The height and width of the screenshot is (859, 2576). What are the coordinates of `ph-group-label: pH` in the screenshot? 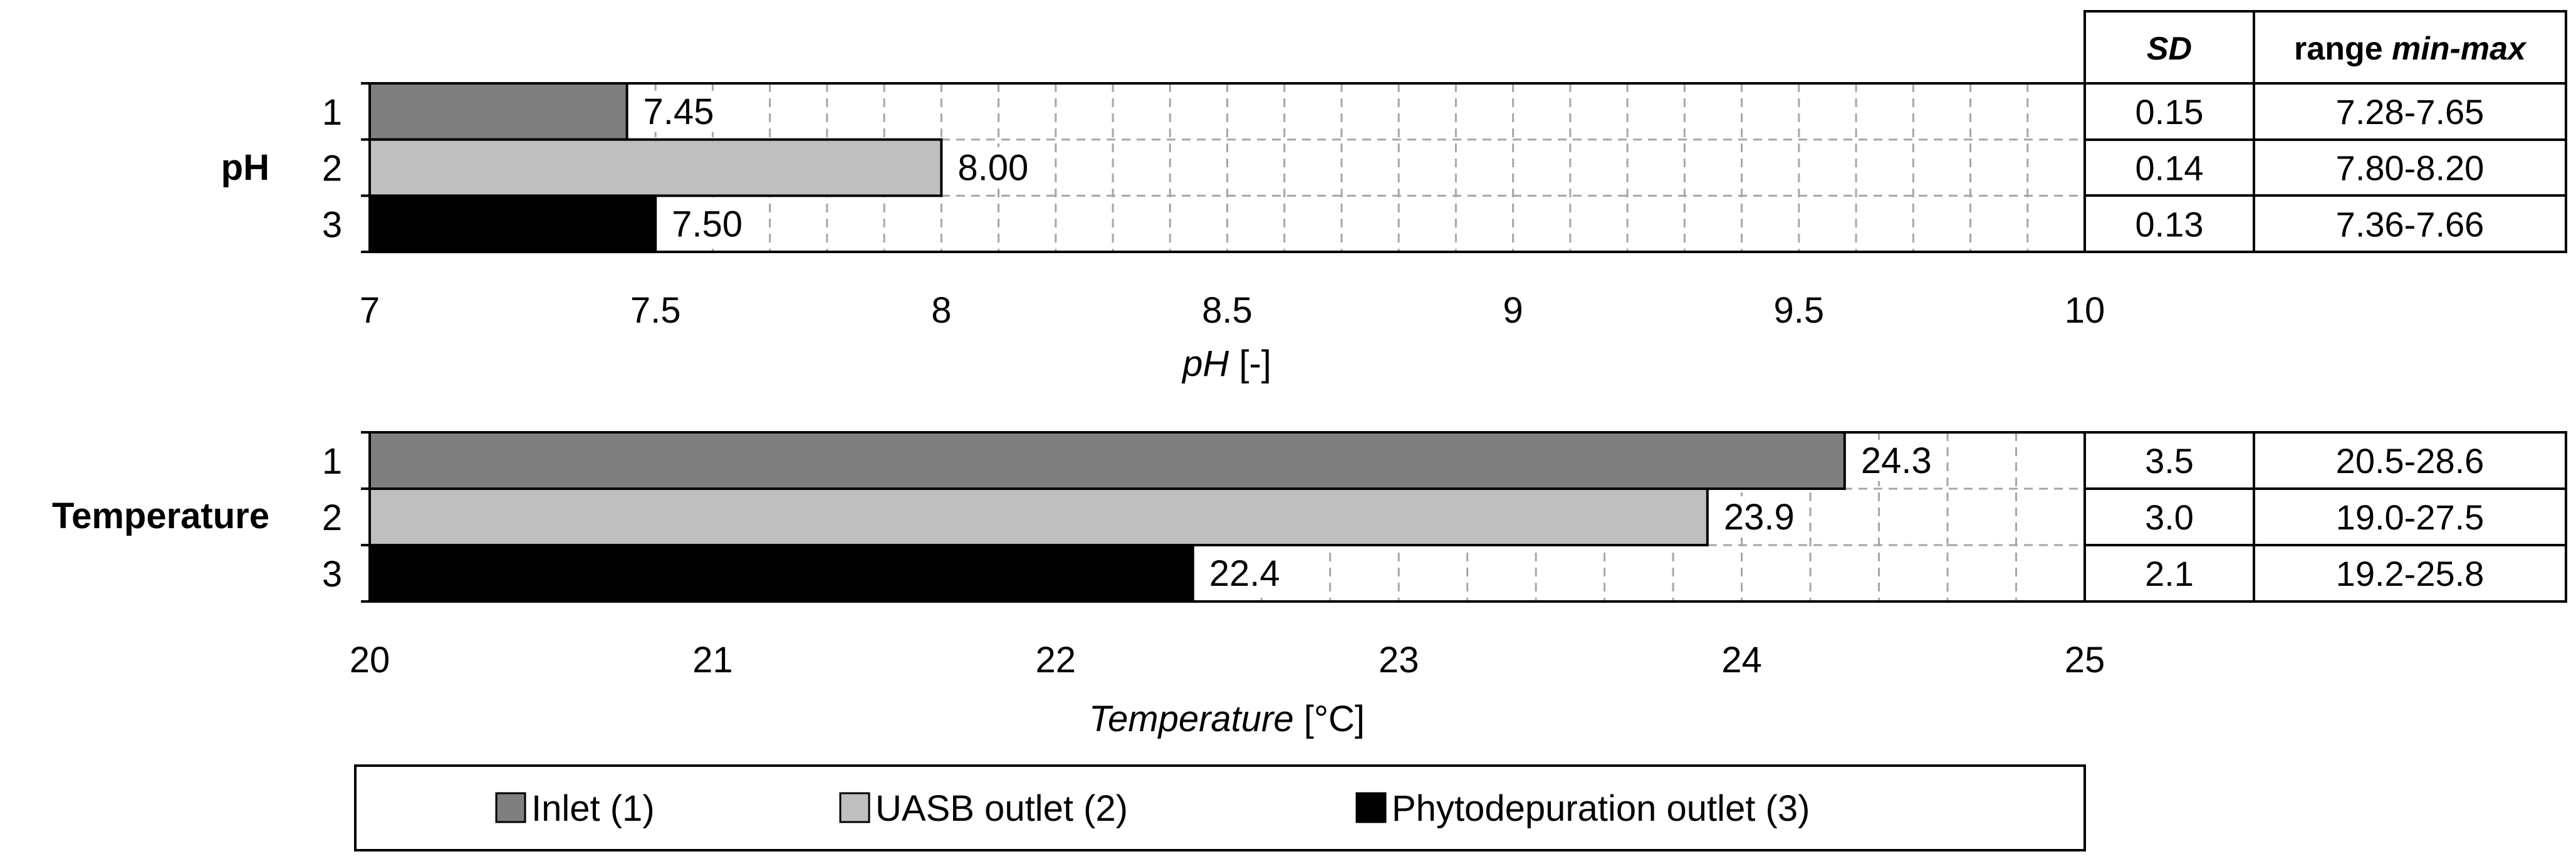 It's located at (245, 167).